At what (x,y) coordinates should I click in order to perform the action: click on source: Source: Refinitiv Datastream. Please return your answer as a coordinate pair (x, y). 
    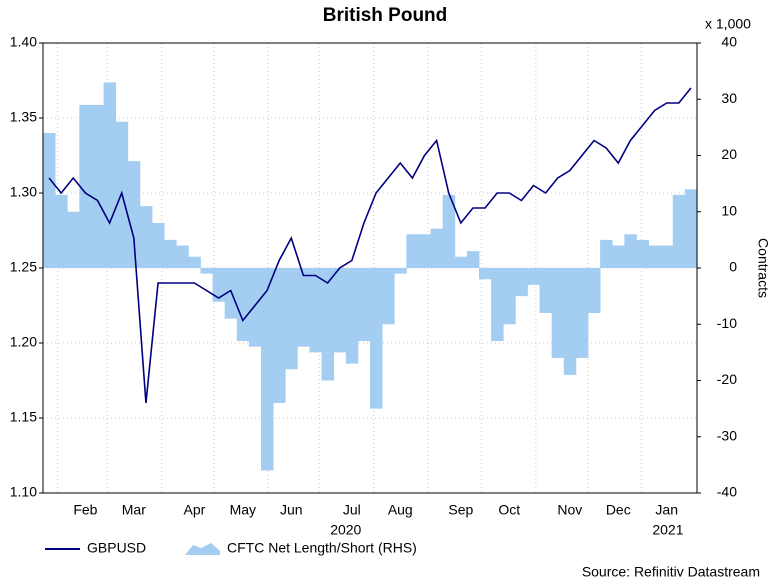
    Looking at the image, I should click on (671, 572).